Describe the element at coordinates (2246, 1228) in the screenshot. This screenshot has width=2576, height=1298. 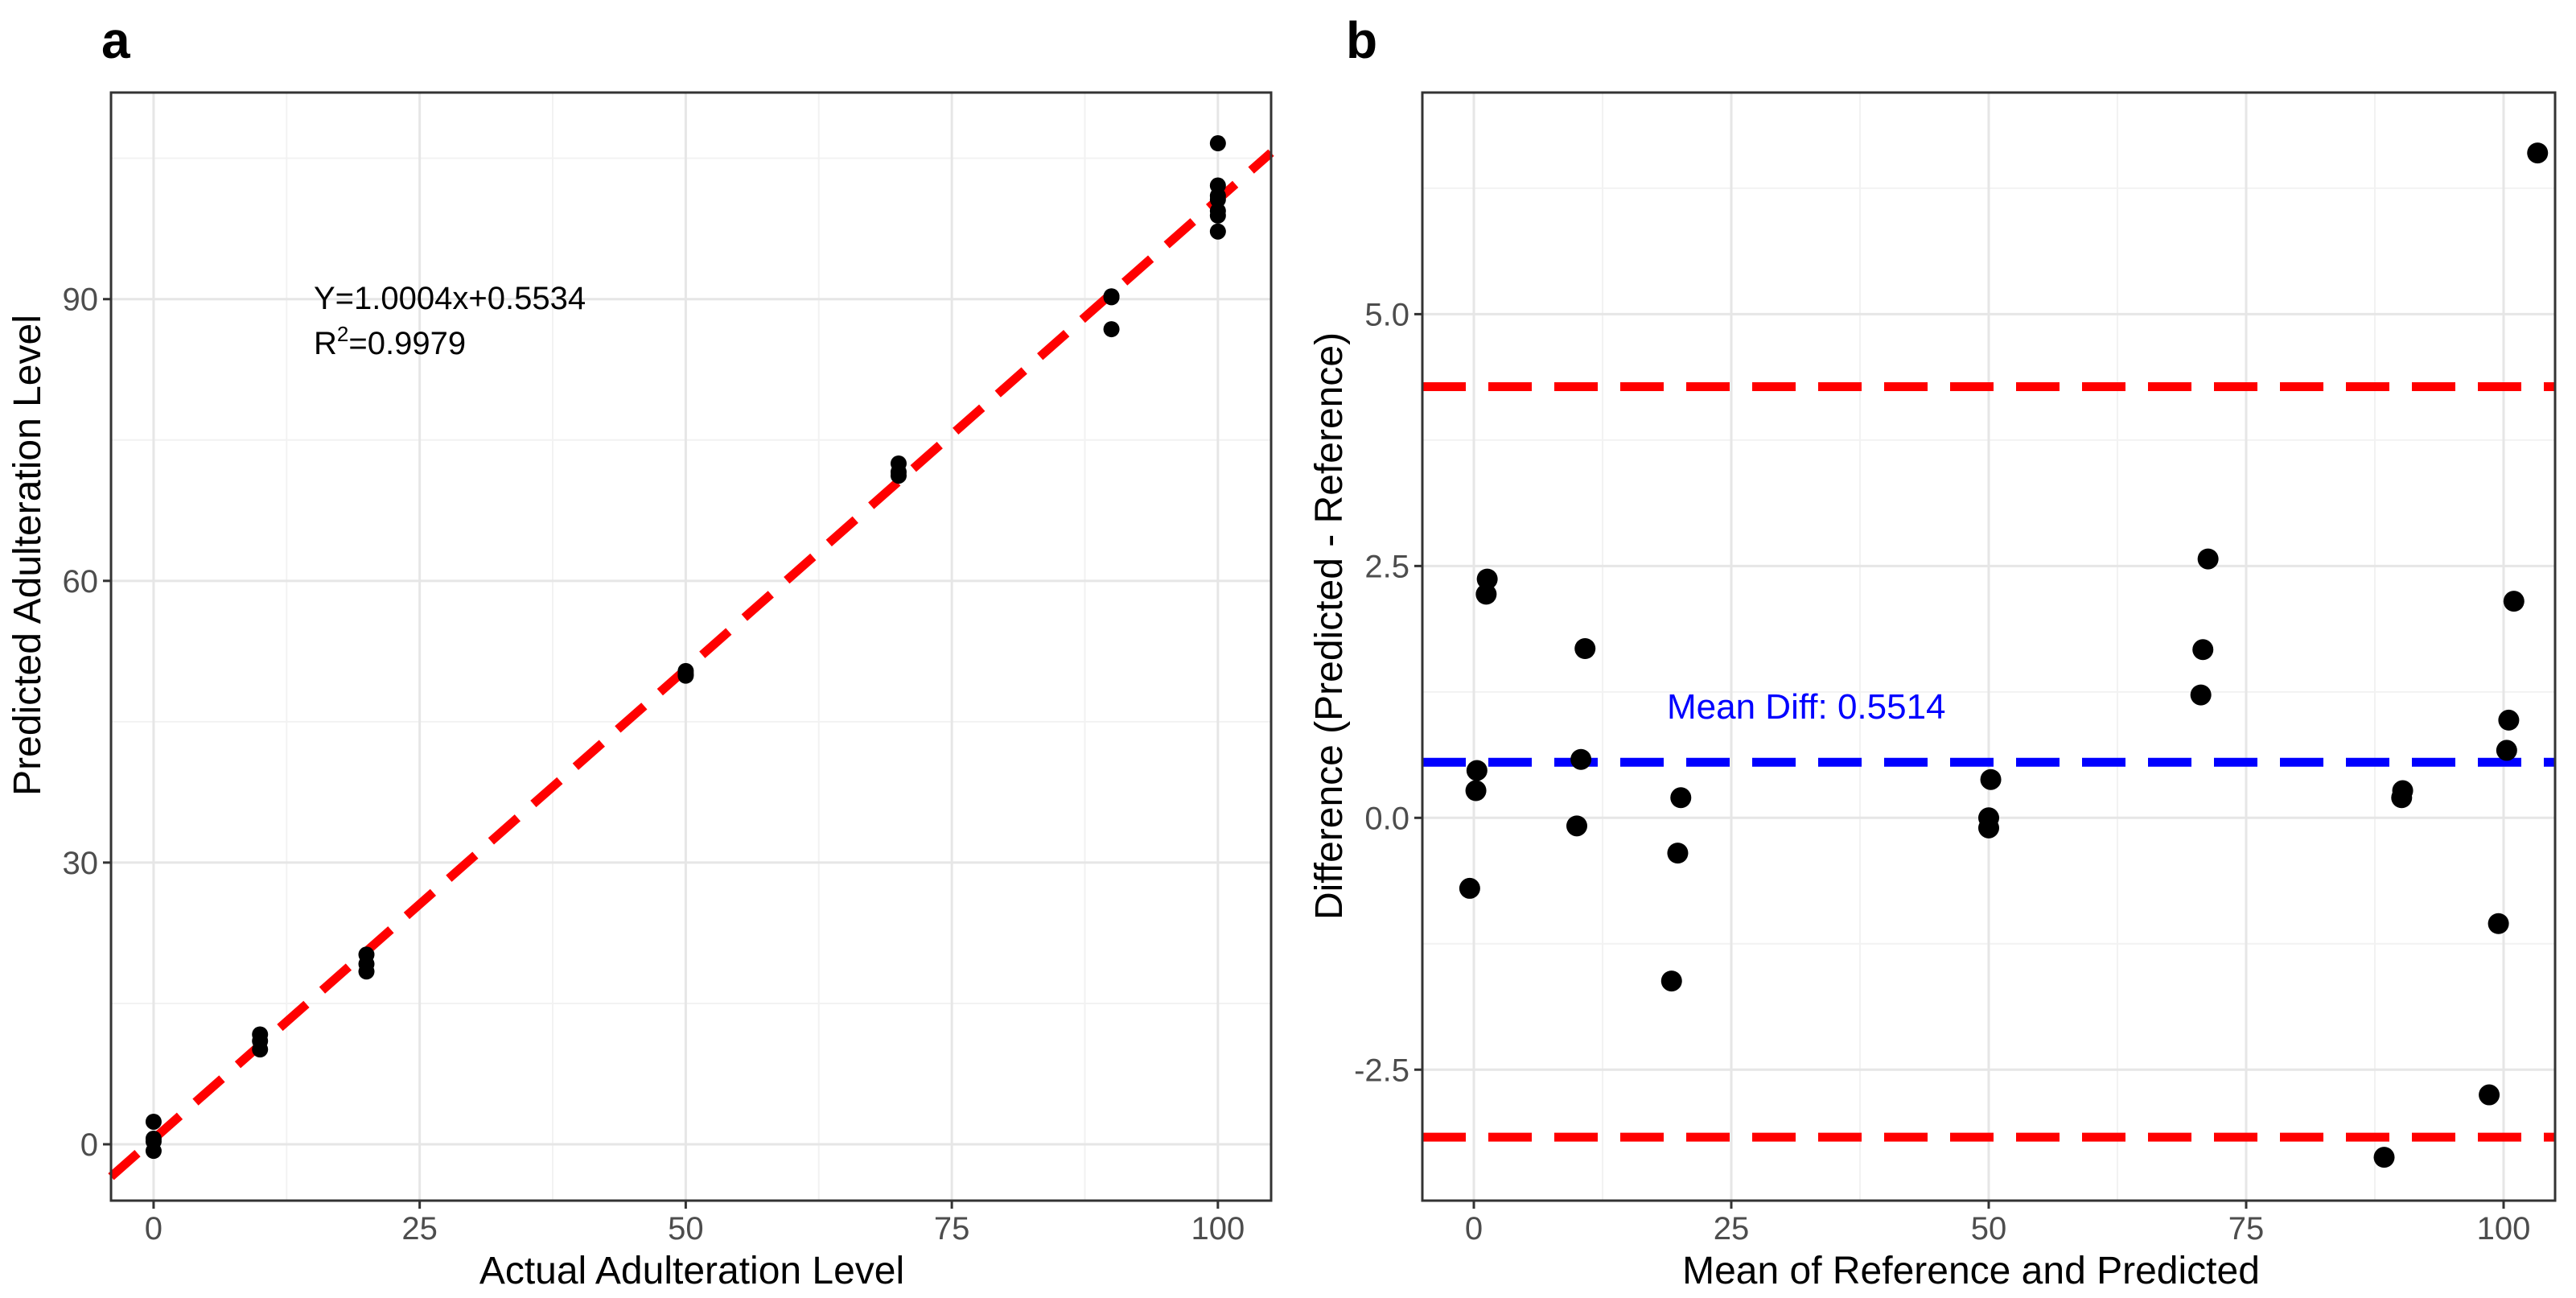
I see `b-x-tick-label: 75` at that location.